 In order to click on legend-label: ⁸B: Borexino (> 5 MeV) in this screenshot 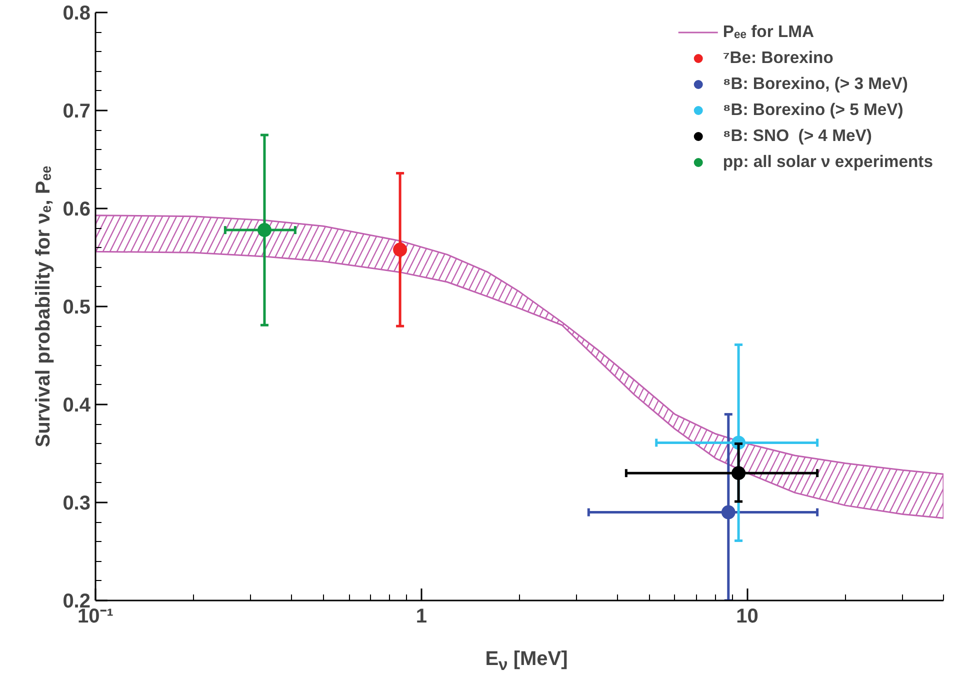, I will do `click(813, 110)`.